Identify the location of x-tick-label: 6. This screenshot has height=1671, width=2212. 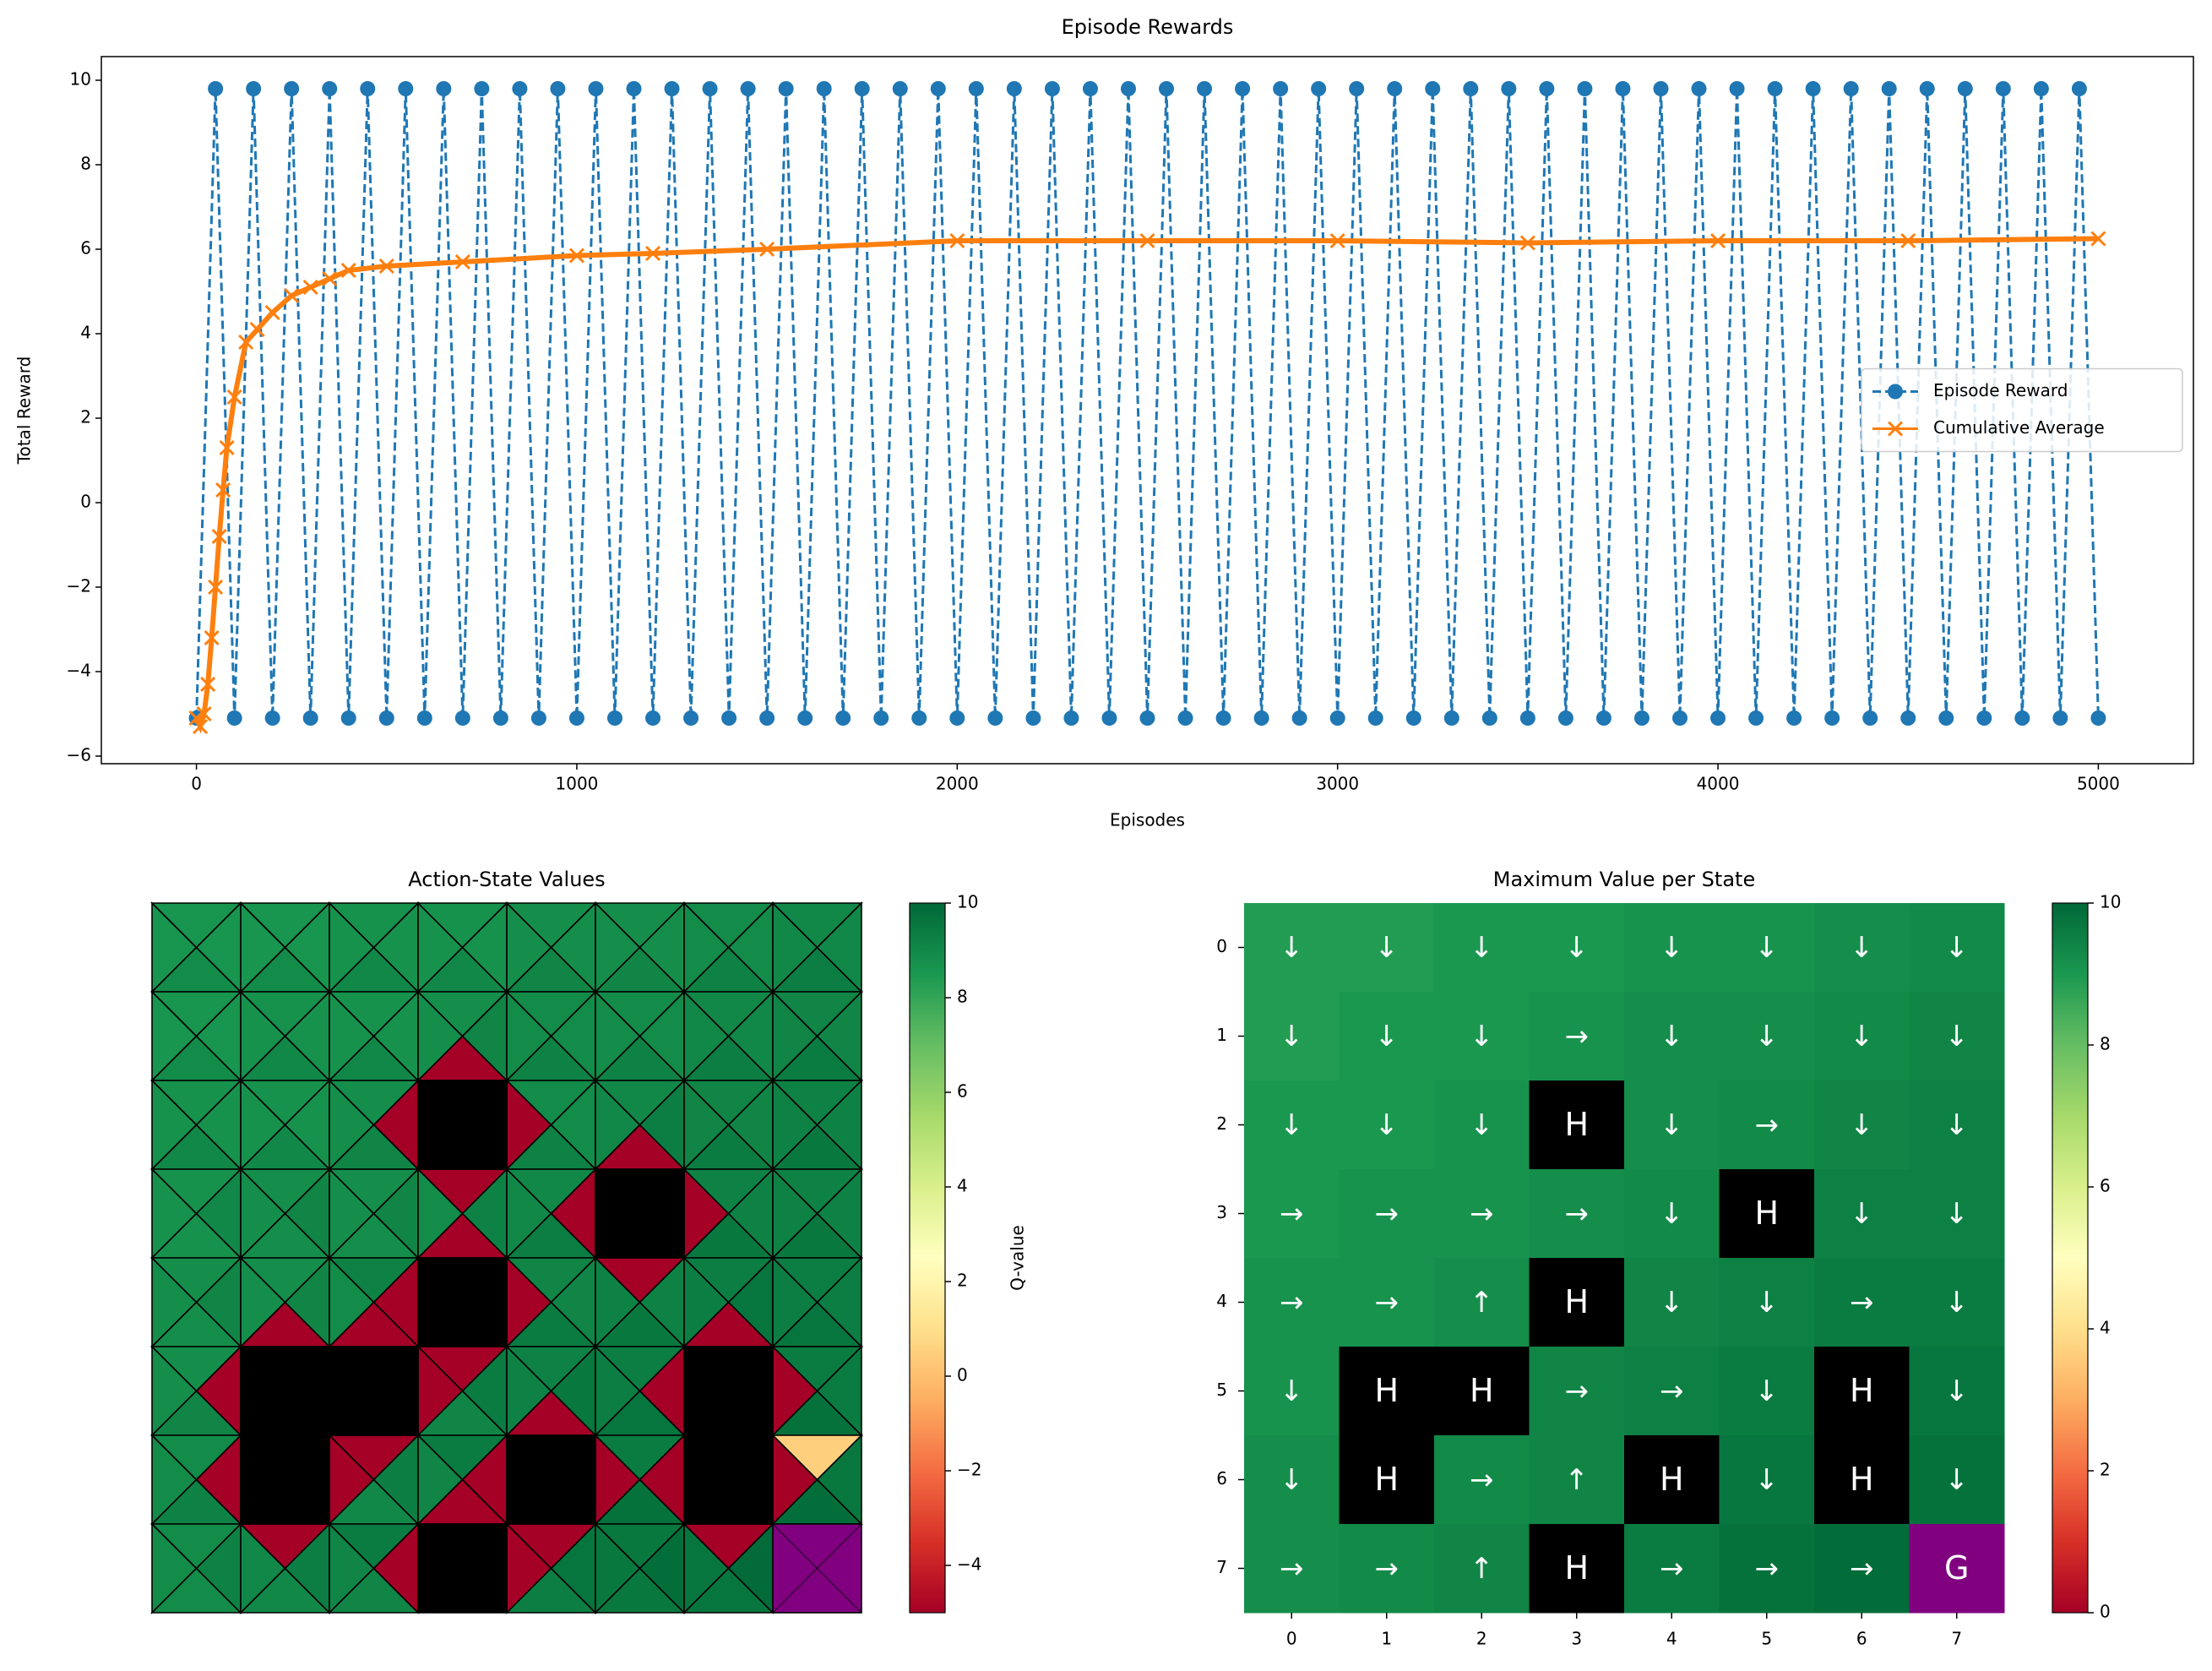
(1861, 1639).